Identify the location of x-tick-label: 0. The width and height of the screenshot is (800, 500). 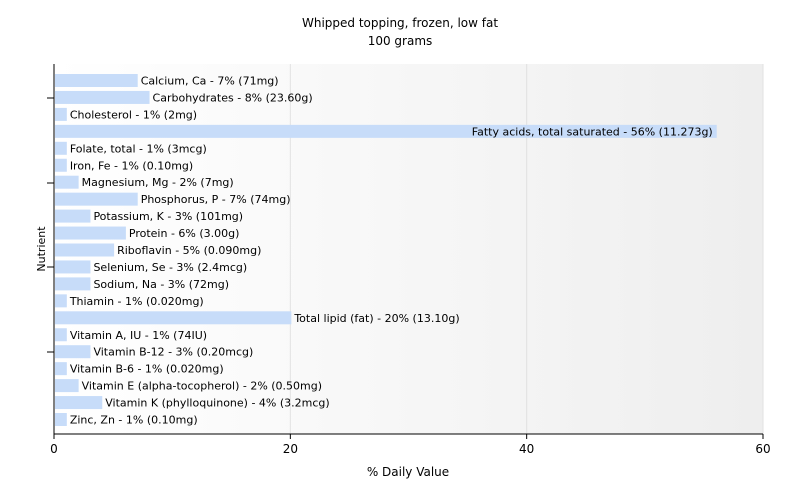
(54, 449).